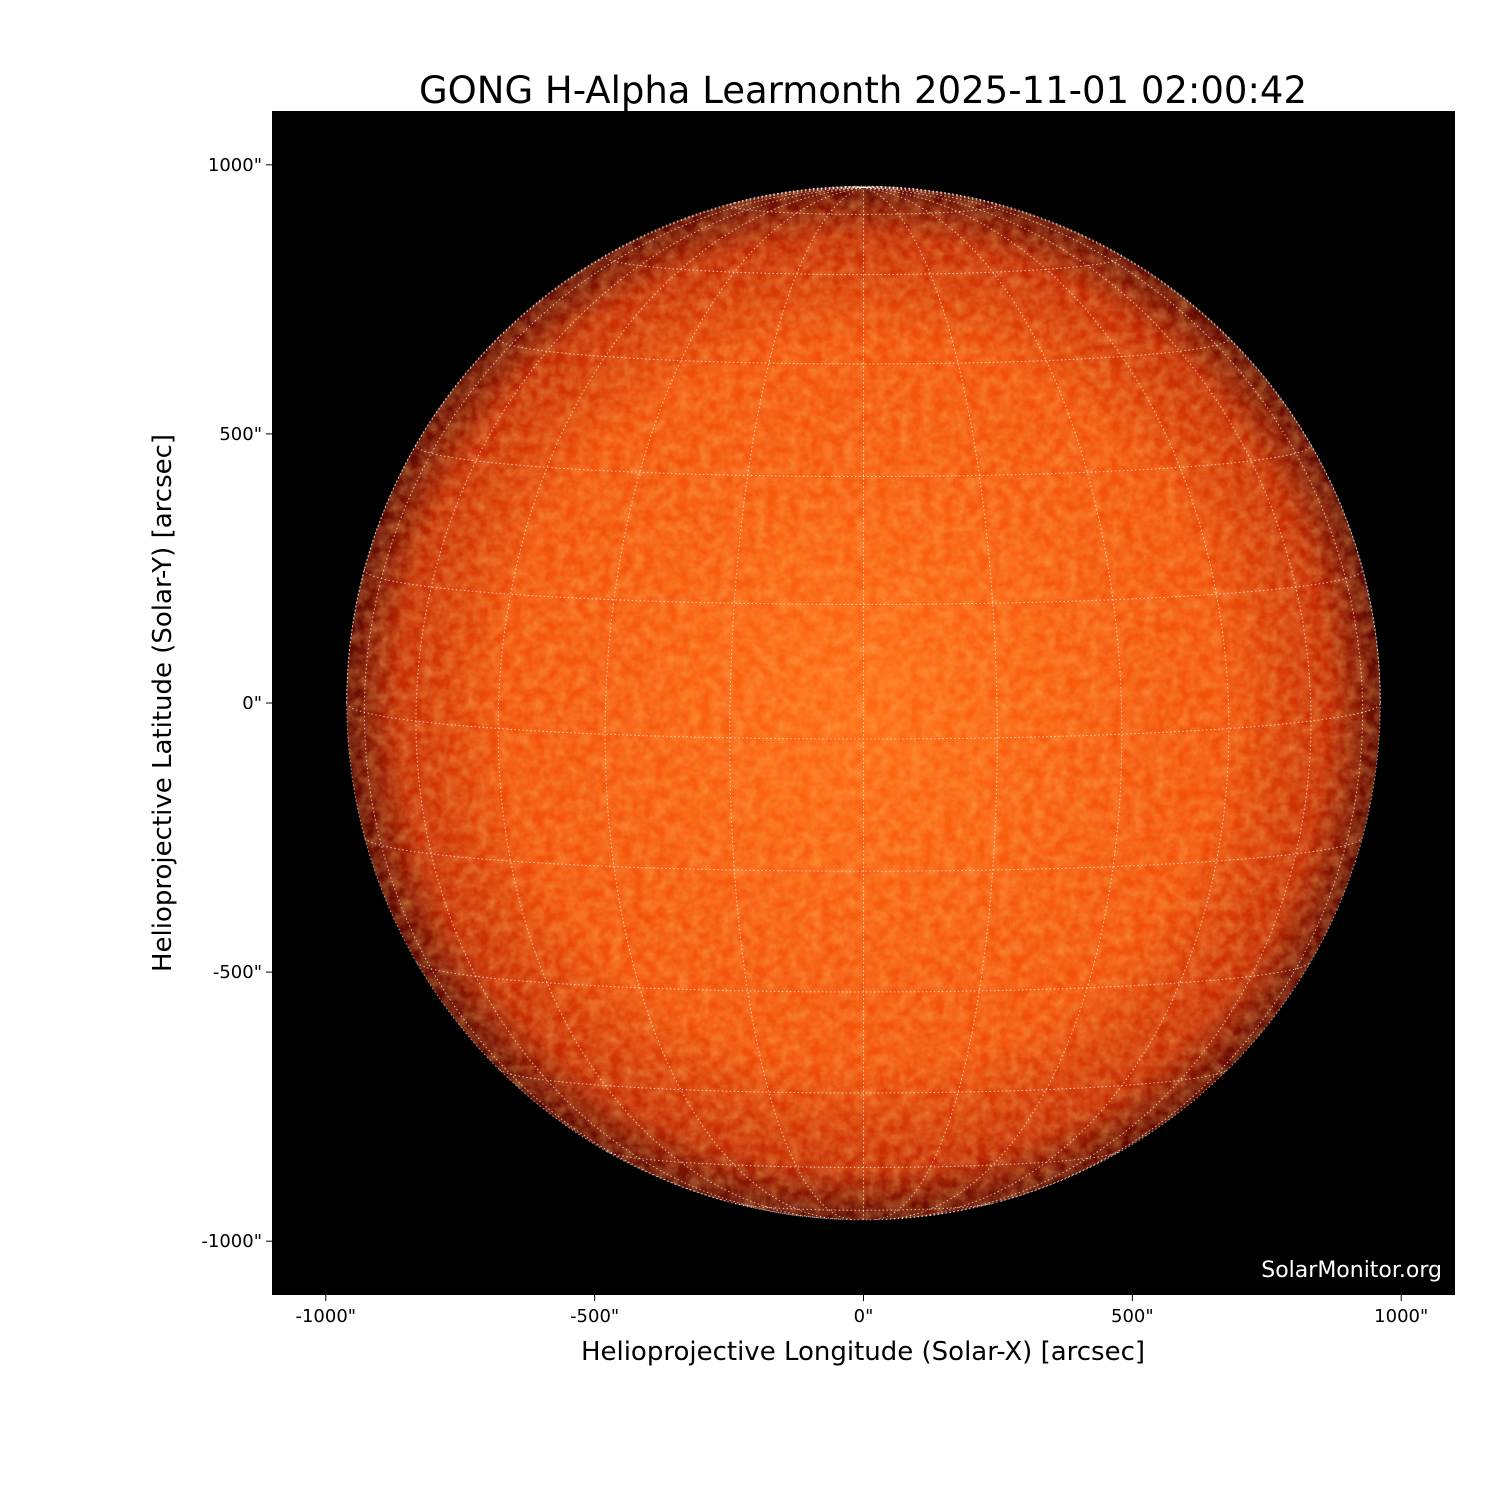 The image size is (1500, 1500). Describe the element at coordinates (325, 1316) in the screenshot. I see `x-tick-label: -1000"` at that location.